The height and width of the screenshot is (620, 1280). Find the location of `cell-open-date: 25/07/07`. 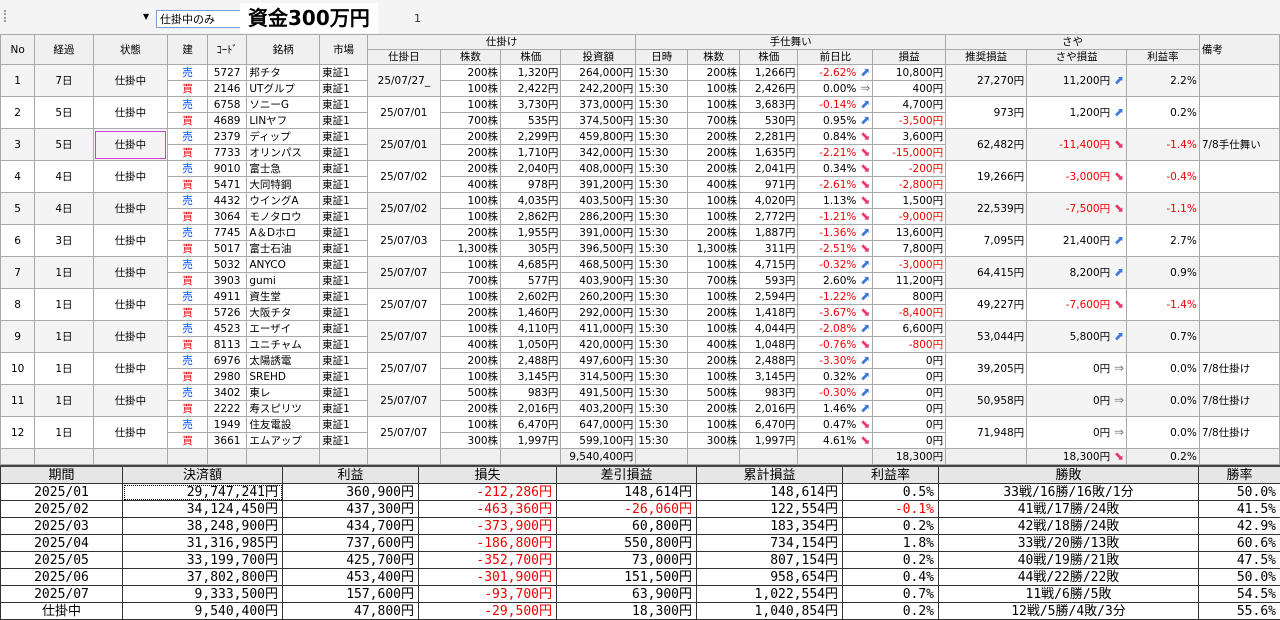

cell-open-date: 25/07/07 is located at coordinates (403, 273).